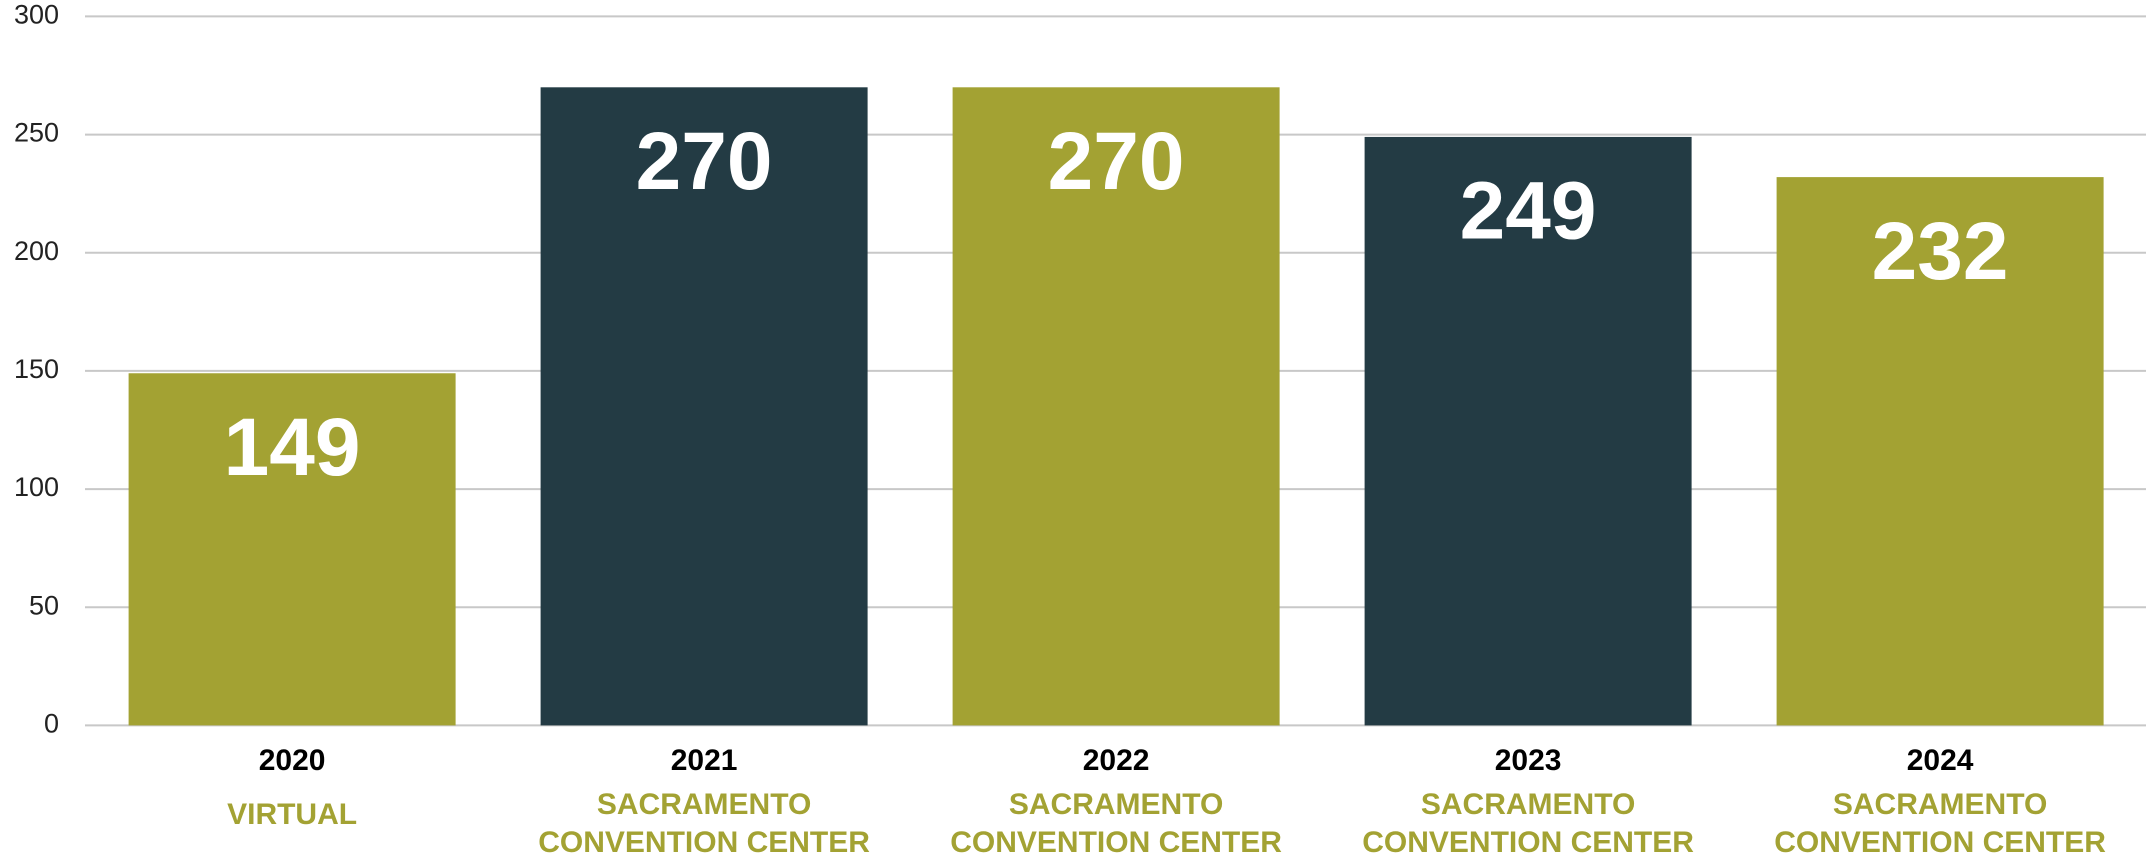  What do you see at coordinates (292, 814) in the screenshot?
I see `venue-label: VIRTUAL` at bounding box center [292, 814].